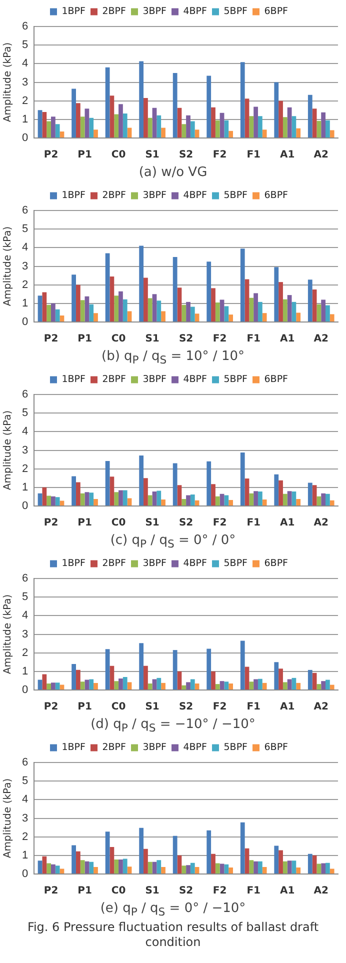  Describe the element at coordinates (8, 634) in the screenshot. I see `y-axis-title: Amplitude (kPa)` at that location.